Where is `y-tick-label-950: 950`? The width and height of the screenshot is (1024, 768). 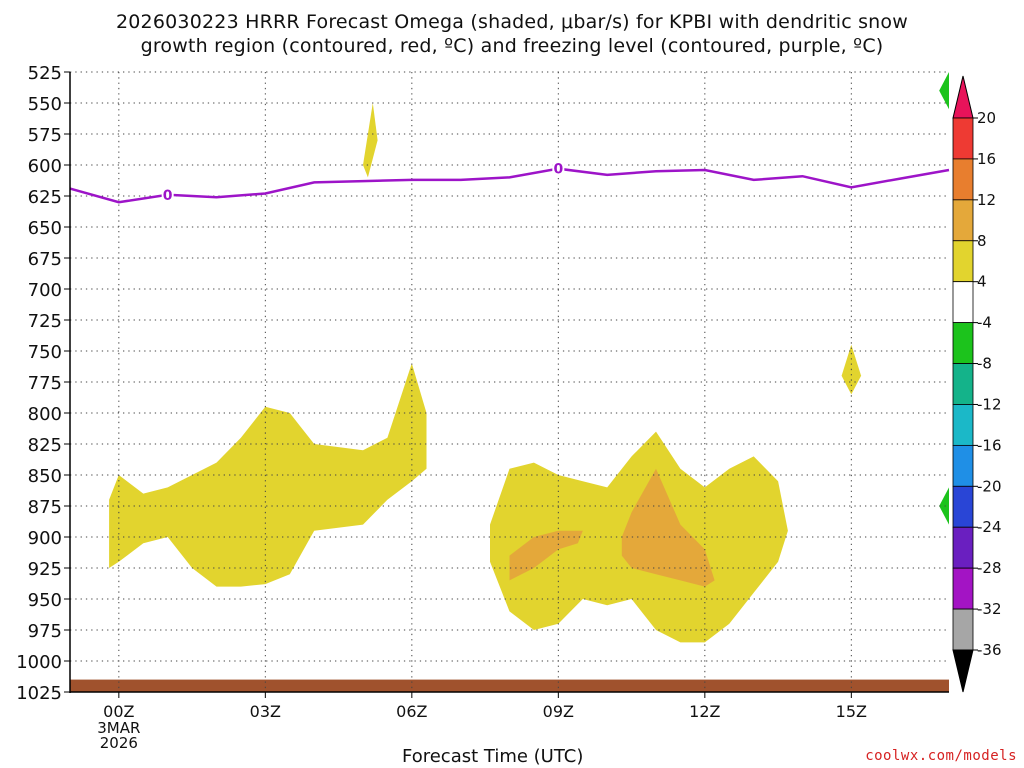 y-tick-label-950: 950 is located at coordinates (45, 600).